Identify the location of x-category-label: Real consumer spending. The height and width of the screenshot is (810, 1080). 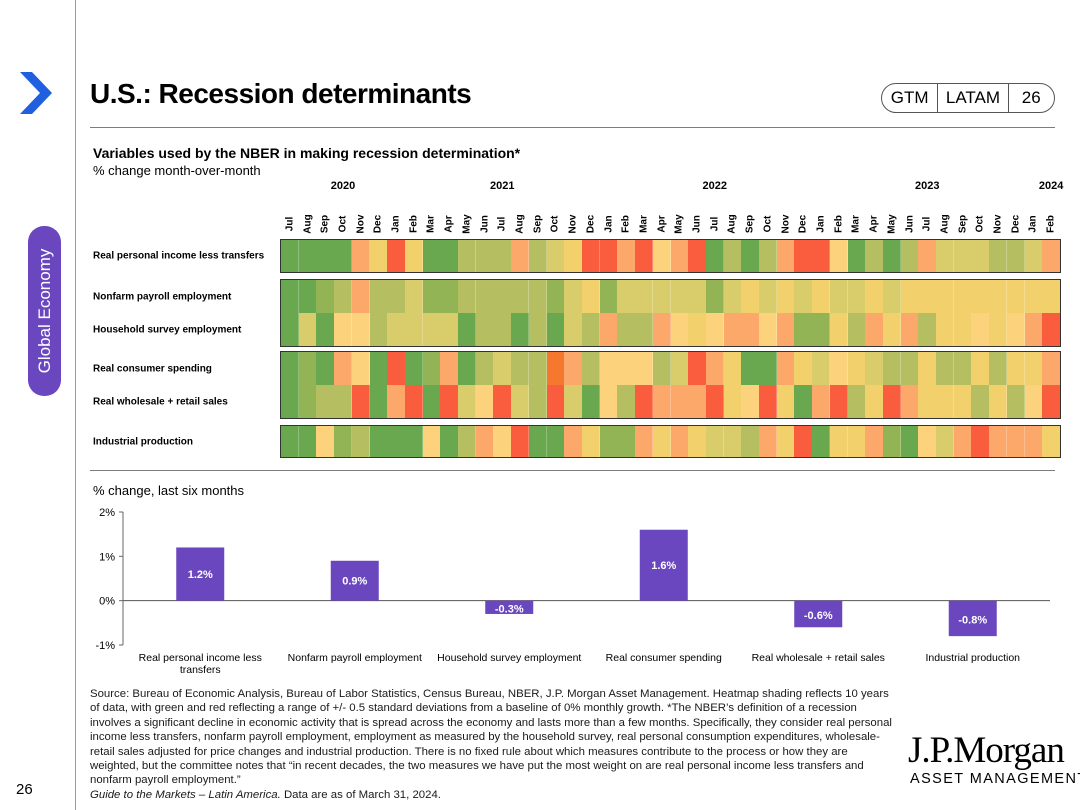
(664, 658).